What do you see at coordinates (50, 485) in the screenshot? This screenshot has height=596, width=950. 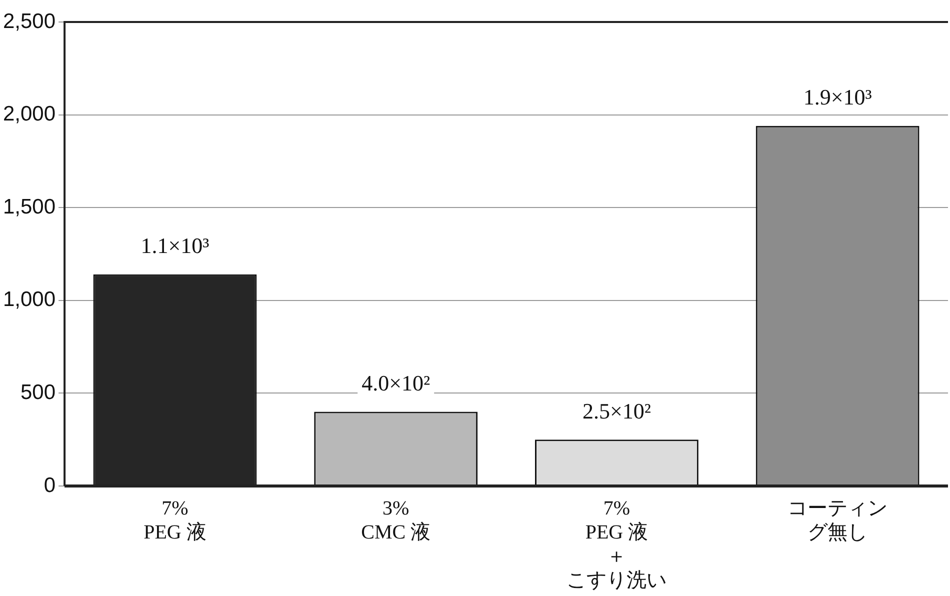 I see `y-tick-label: 0` at bounding box center [50, 485].